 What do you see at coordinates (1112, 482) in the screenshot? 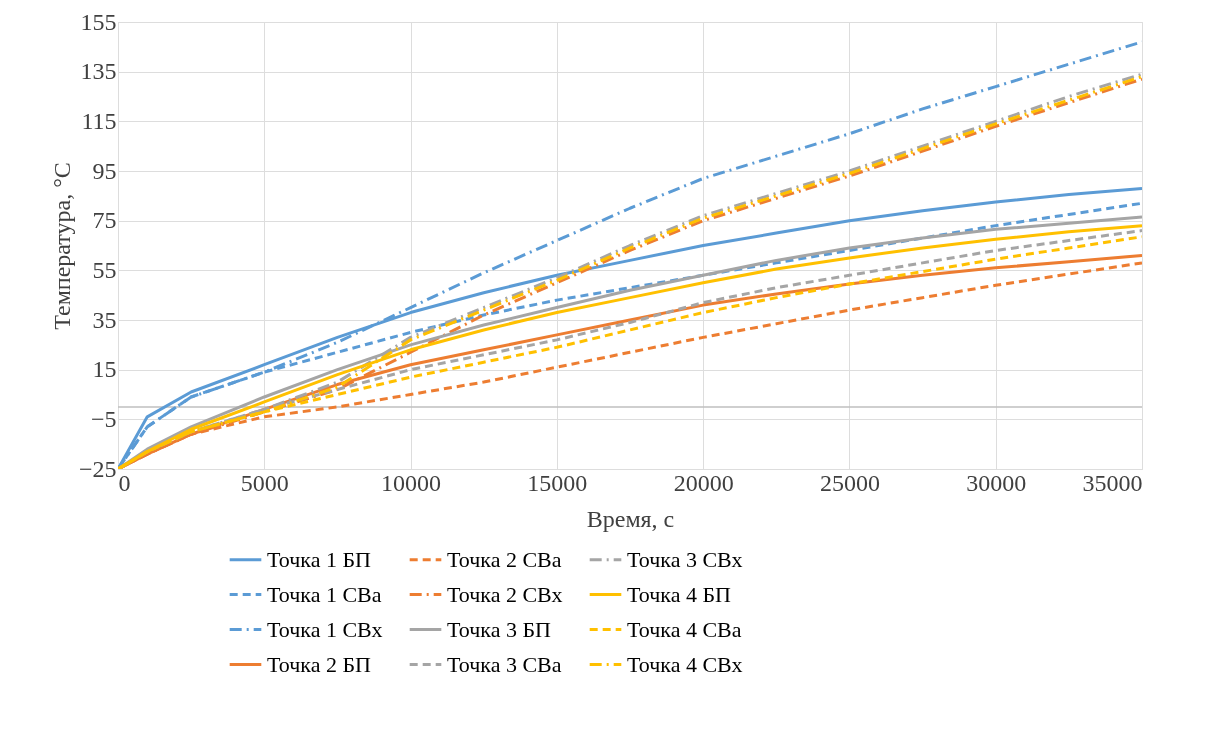
I see `x-tick-label: 35000` at bounding box center [1112, 482].